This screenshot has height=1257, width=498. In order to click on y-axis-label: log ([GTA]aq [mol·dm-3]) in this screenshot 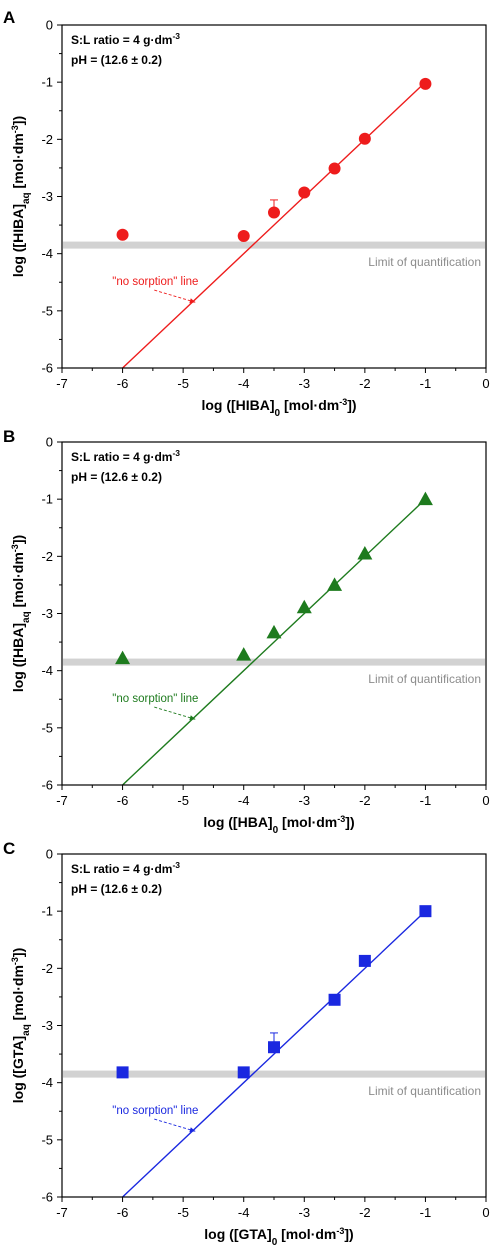, I will do `click(21, 1026)`.